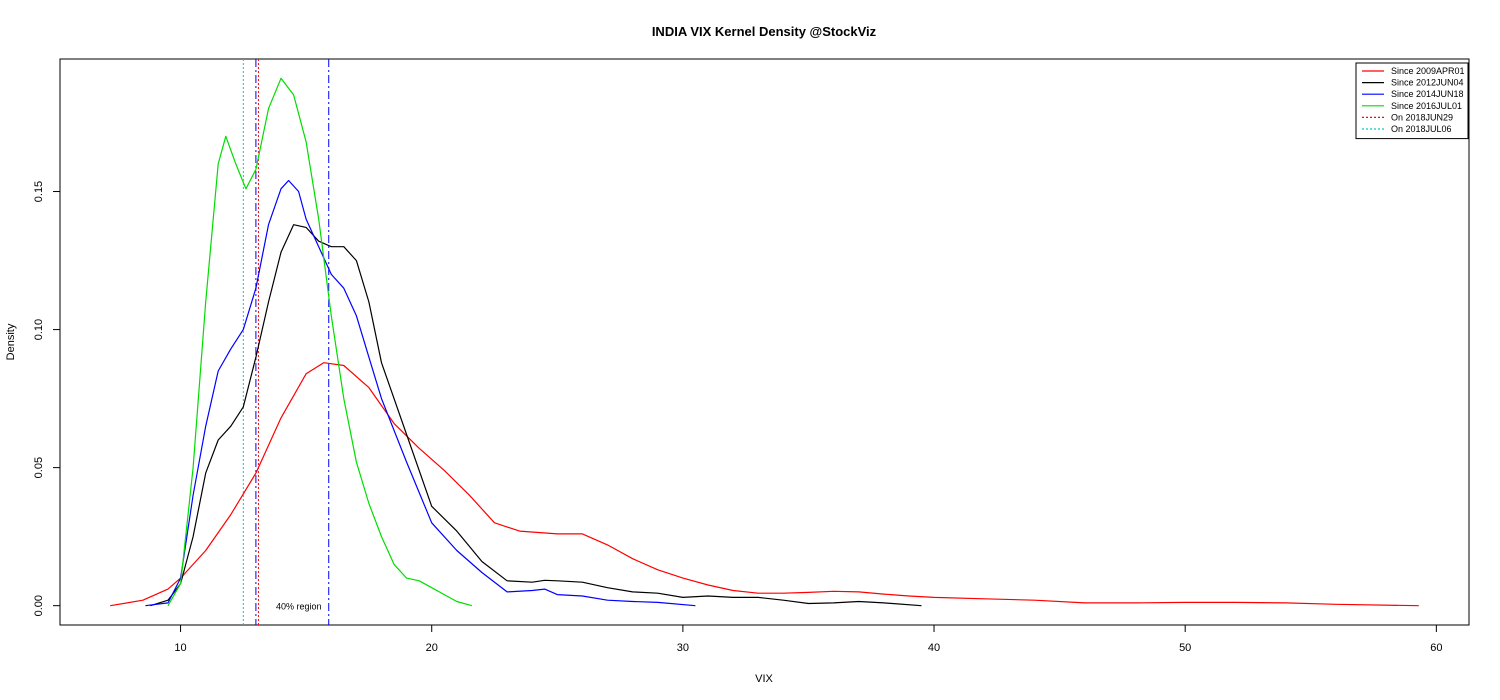  What do you see at coordinates (432, 648) in the screenshot?
I see `x-tick-label: 20` at bounding box center [432, 648].